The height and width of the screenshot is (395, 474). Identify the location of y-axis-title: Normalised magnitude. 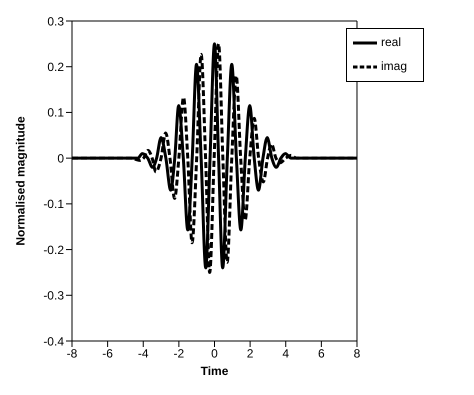
(20, 181).